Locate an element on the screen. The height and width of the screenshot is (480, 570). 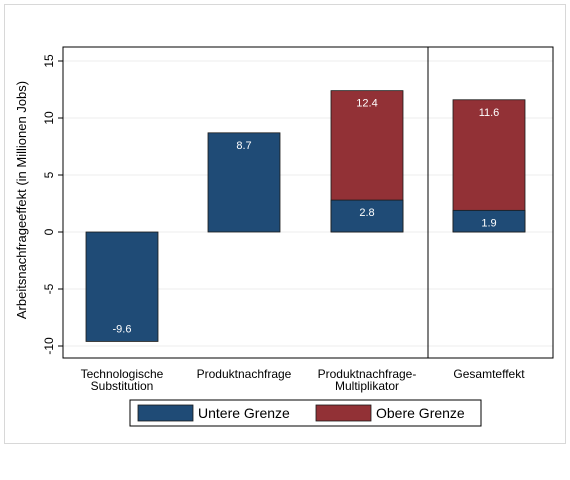
data-label-untere-grenze: 1.9 is located at coordinates (488, 223).